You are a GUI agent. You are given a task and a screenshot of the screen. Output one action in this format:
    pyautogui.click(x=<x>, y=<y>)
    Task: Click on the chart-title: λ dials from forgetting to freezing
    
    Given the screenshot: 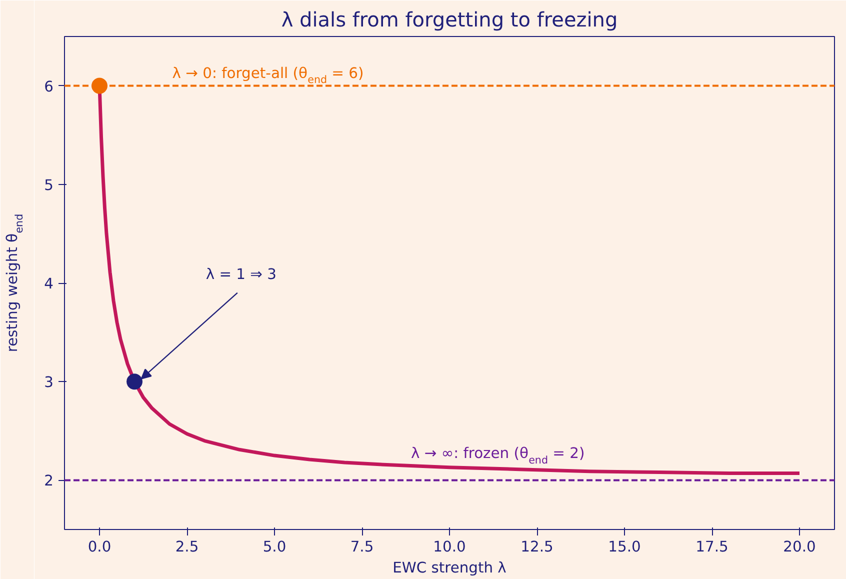 What is the action you would take?
    pyautogui.click(x=449, y=20)
    